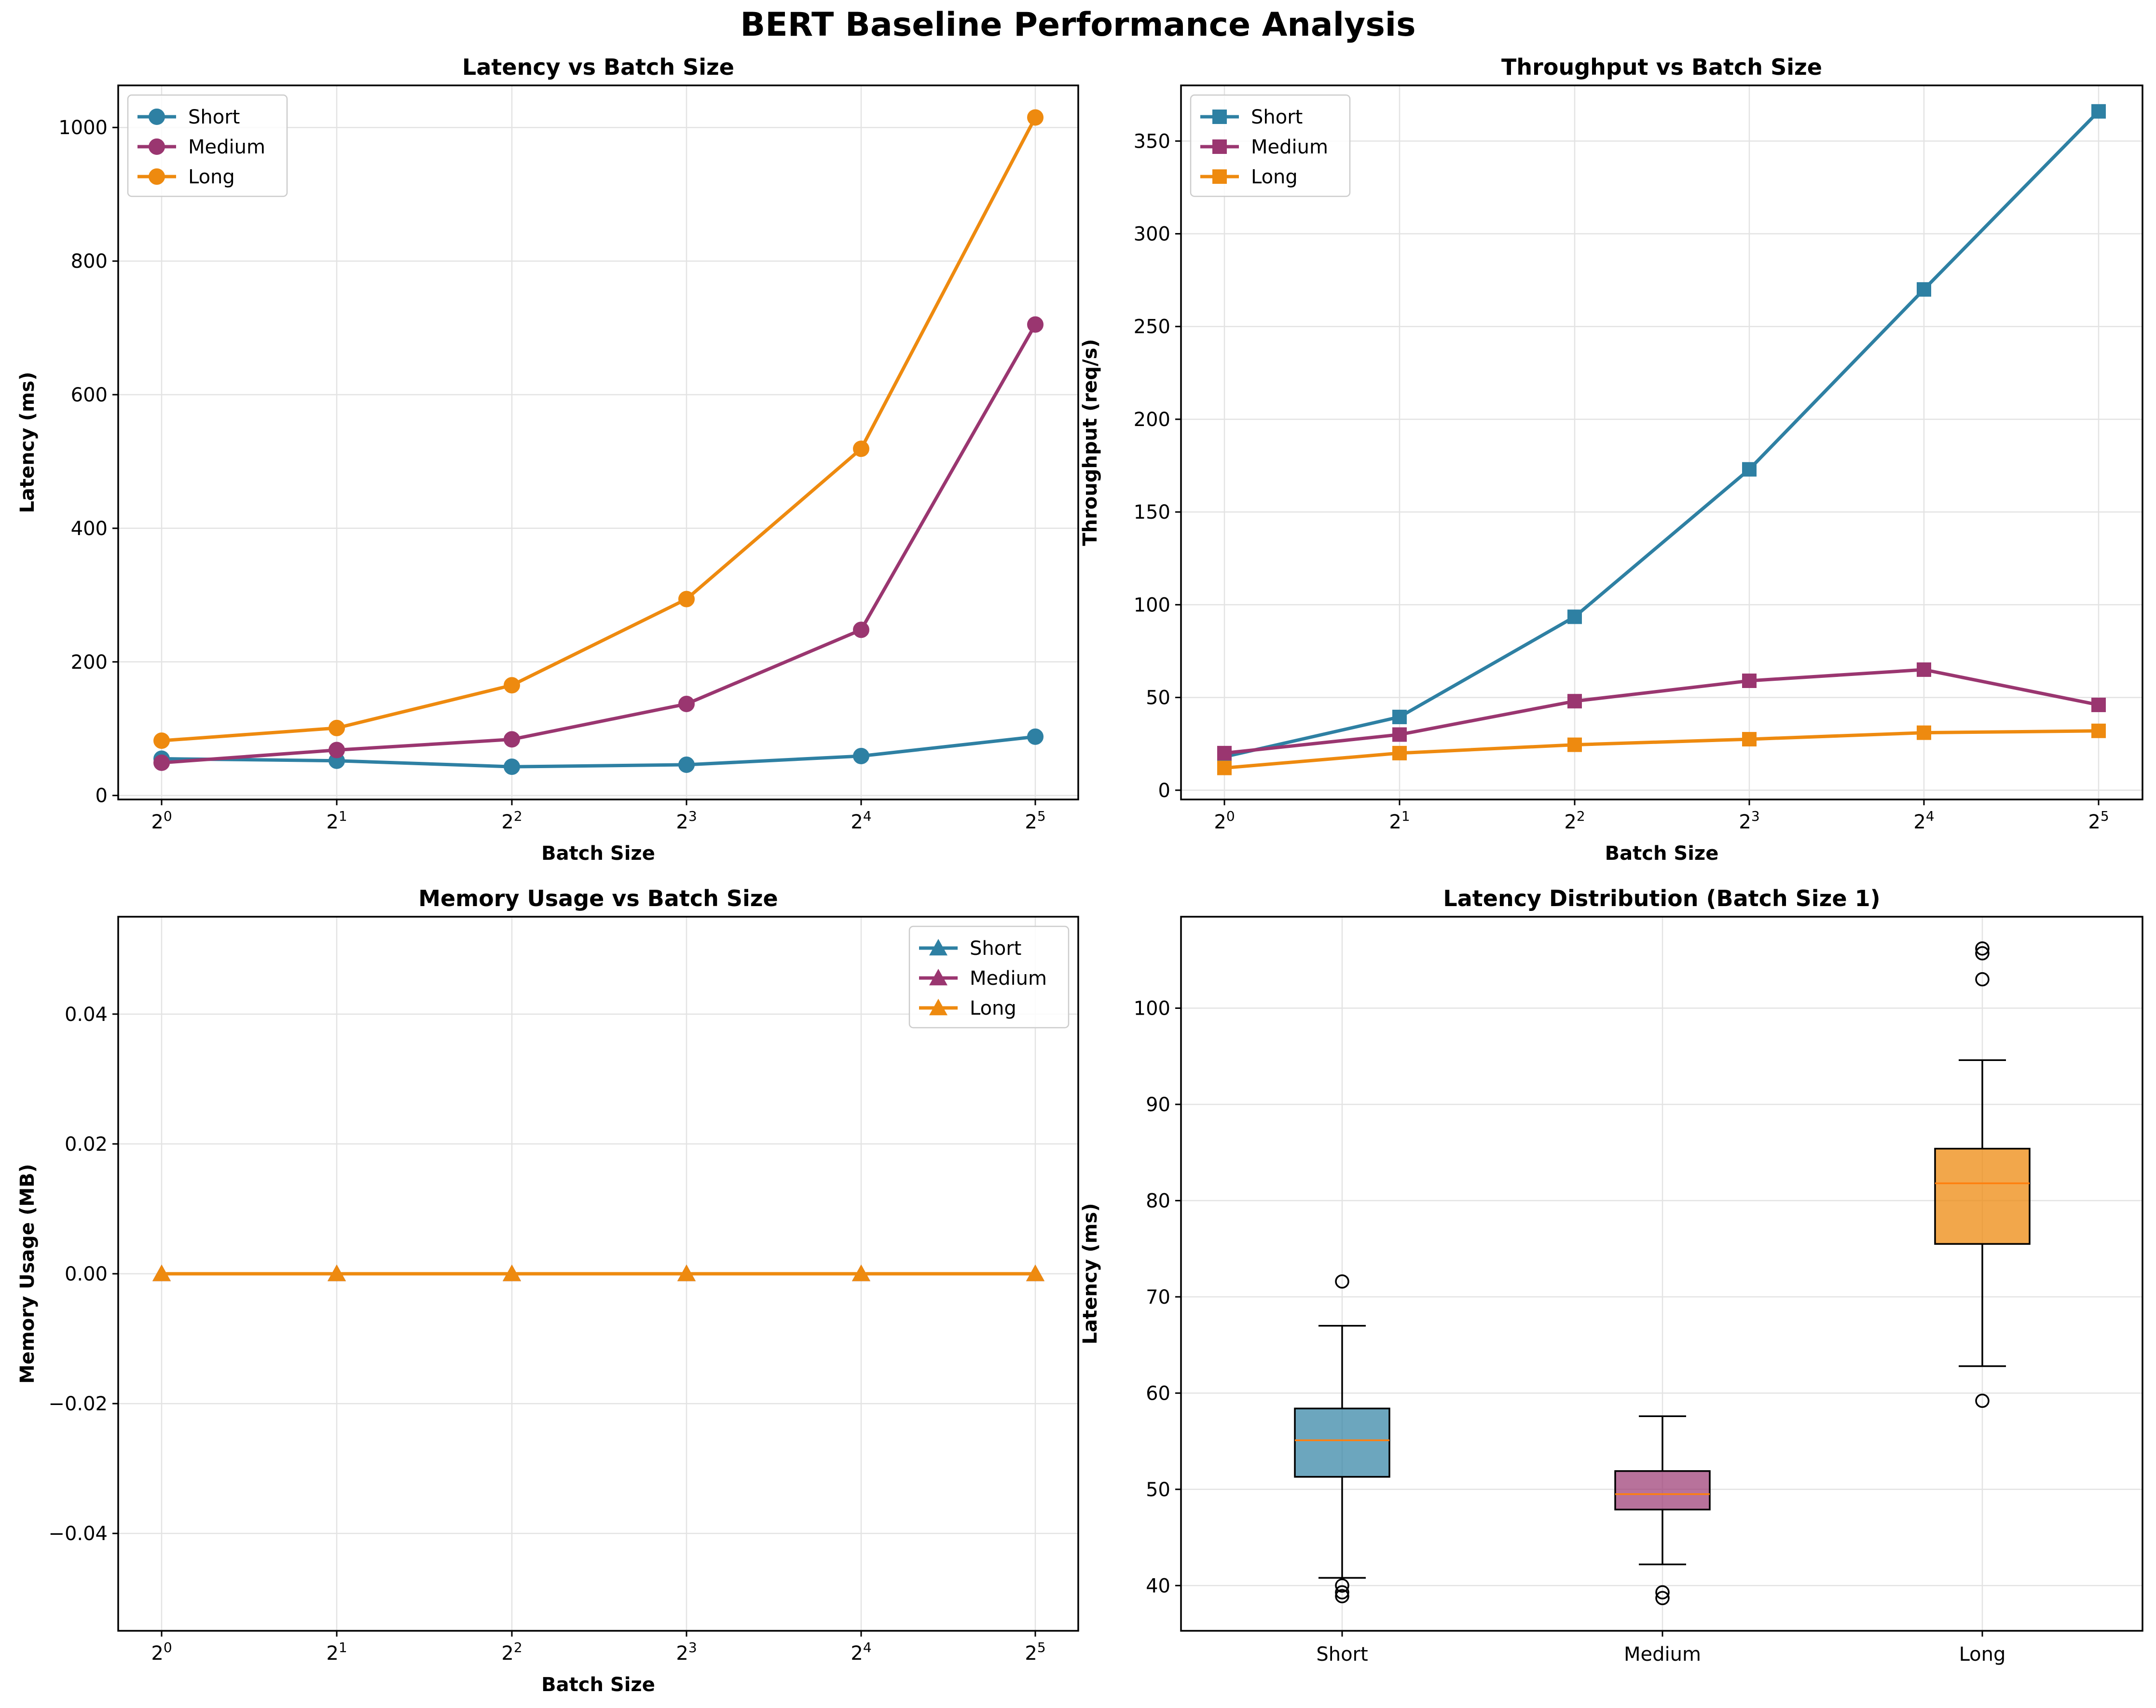 Image resolution: width=2156 pixels, height=1708 pixels. What do you see at coordinates (102, 796) in the screenshot?
I see `y-tick-label: 0` at bounding box center [102, 796].